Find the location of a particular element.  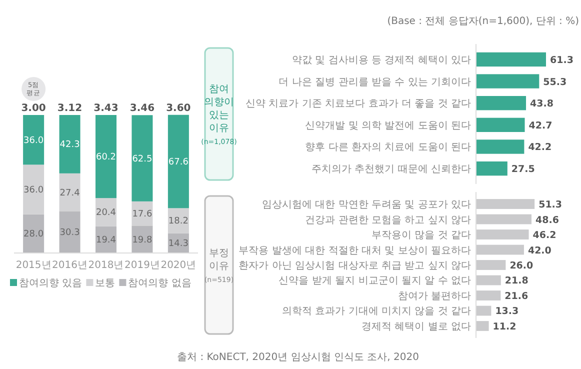

data-label: 67.6 is located at coordinates (178, 163).